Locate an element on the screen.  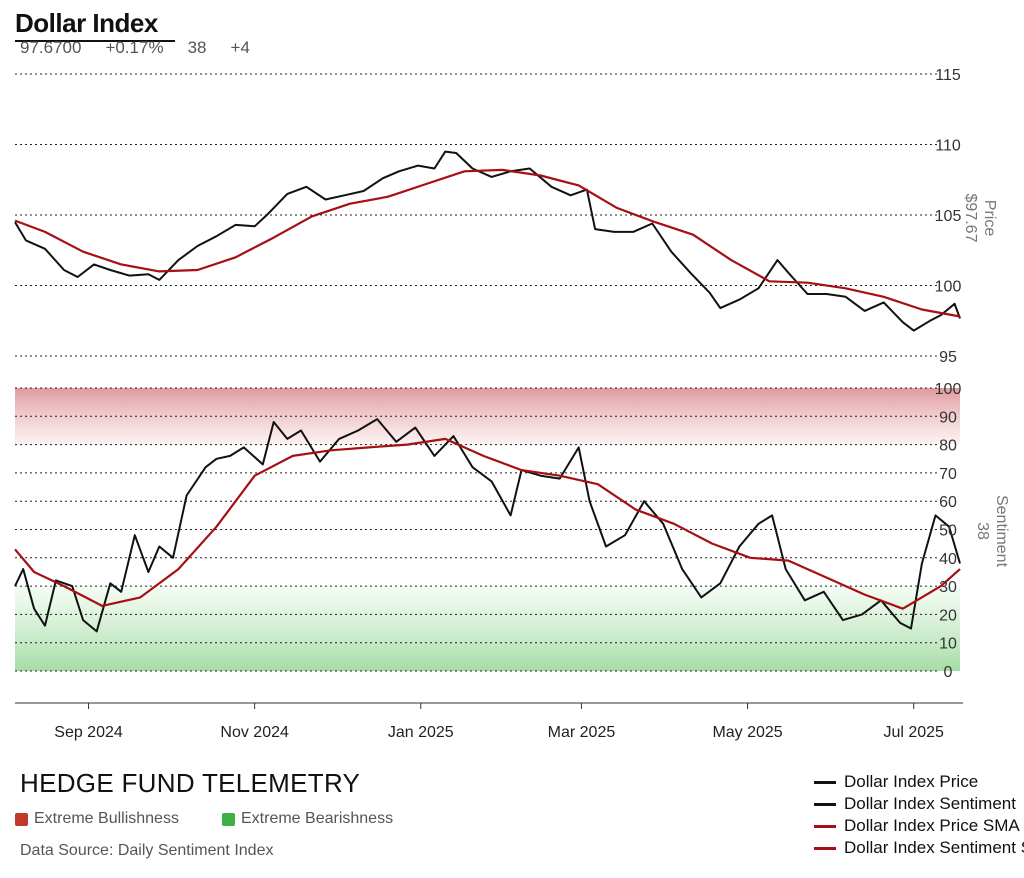
legend-label: Dollar Index Price is located at coordinates (911, 781).